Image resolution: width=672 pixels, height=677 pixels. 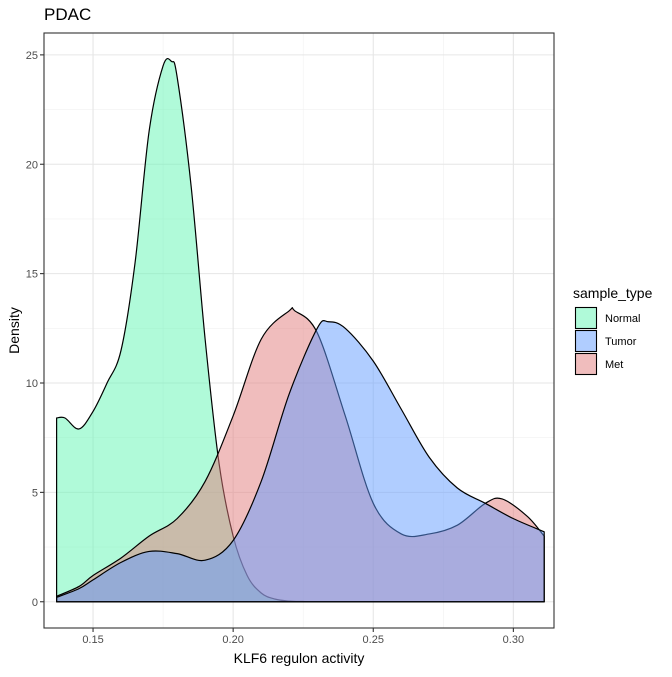 I want to click on x-tick-label: 0.30, so click(x=513, y=640).